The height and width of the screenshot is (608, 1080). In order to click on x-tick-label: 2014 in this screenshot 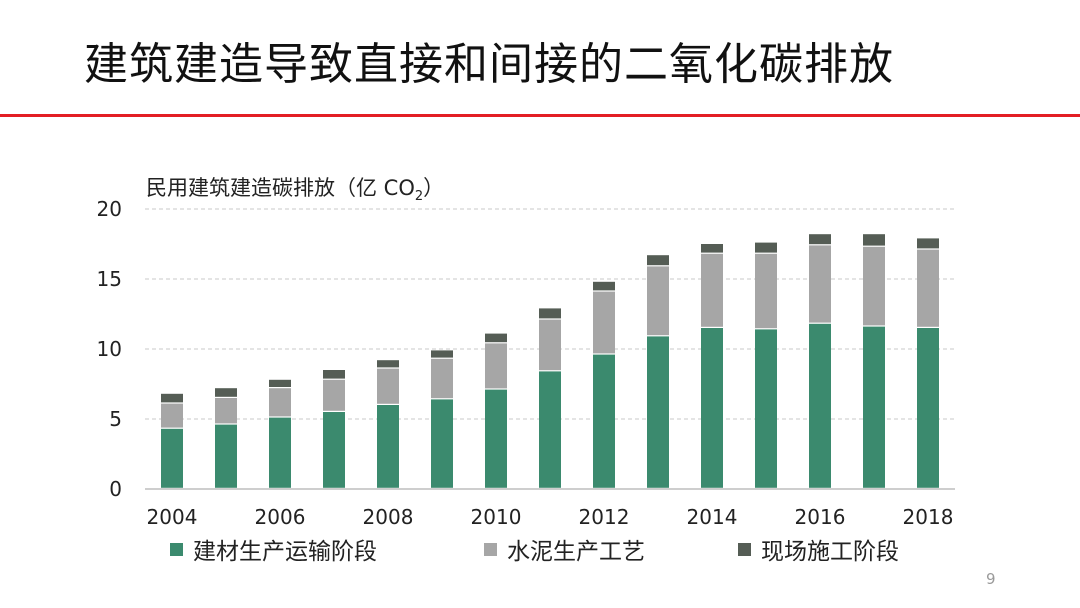, I will do `click(712, 517)`.